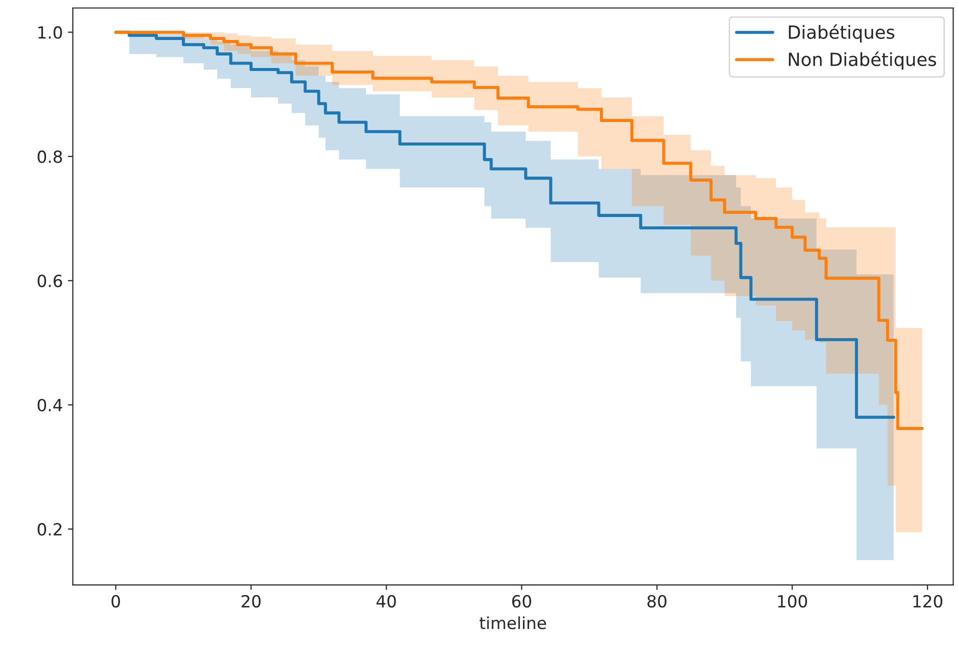 The height and width of the screenshot is (667, 958). I want to click on legend-label: Diabétiques, so click(841, 33).